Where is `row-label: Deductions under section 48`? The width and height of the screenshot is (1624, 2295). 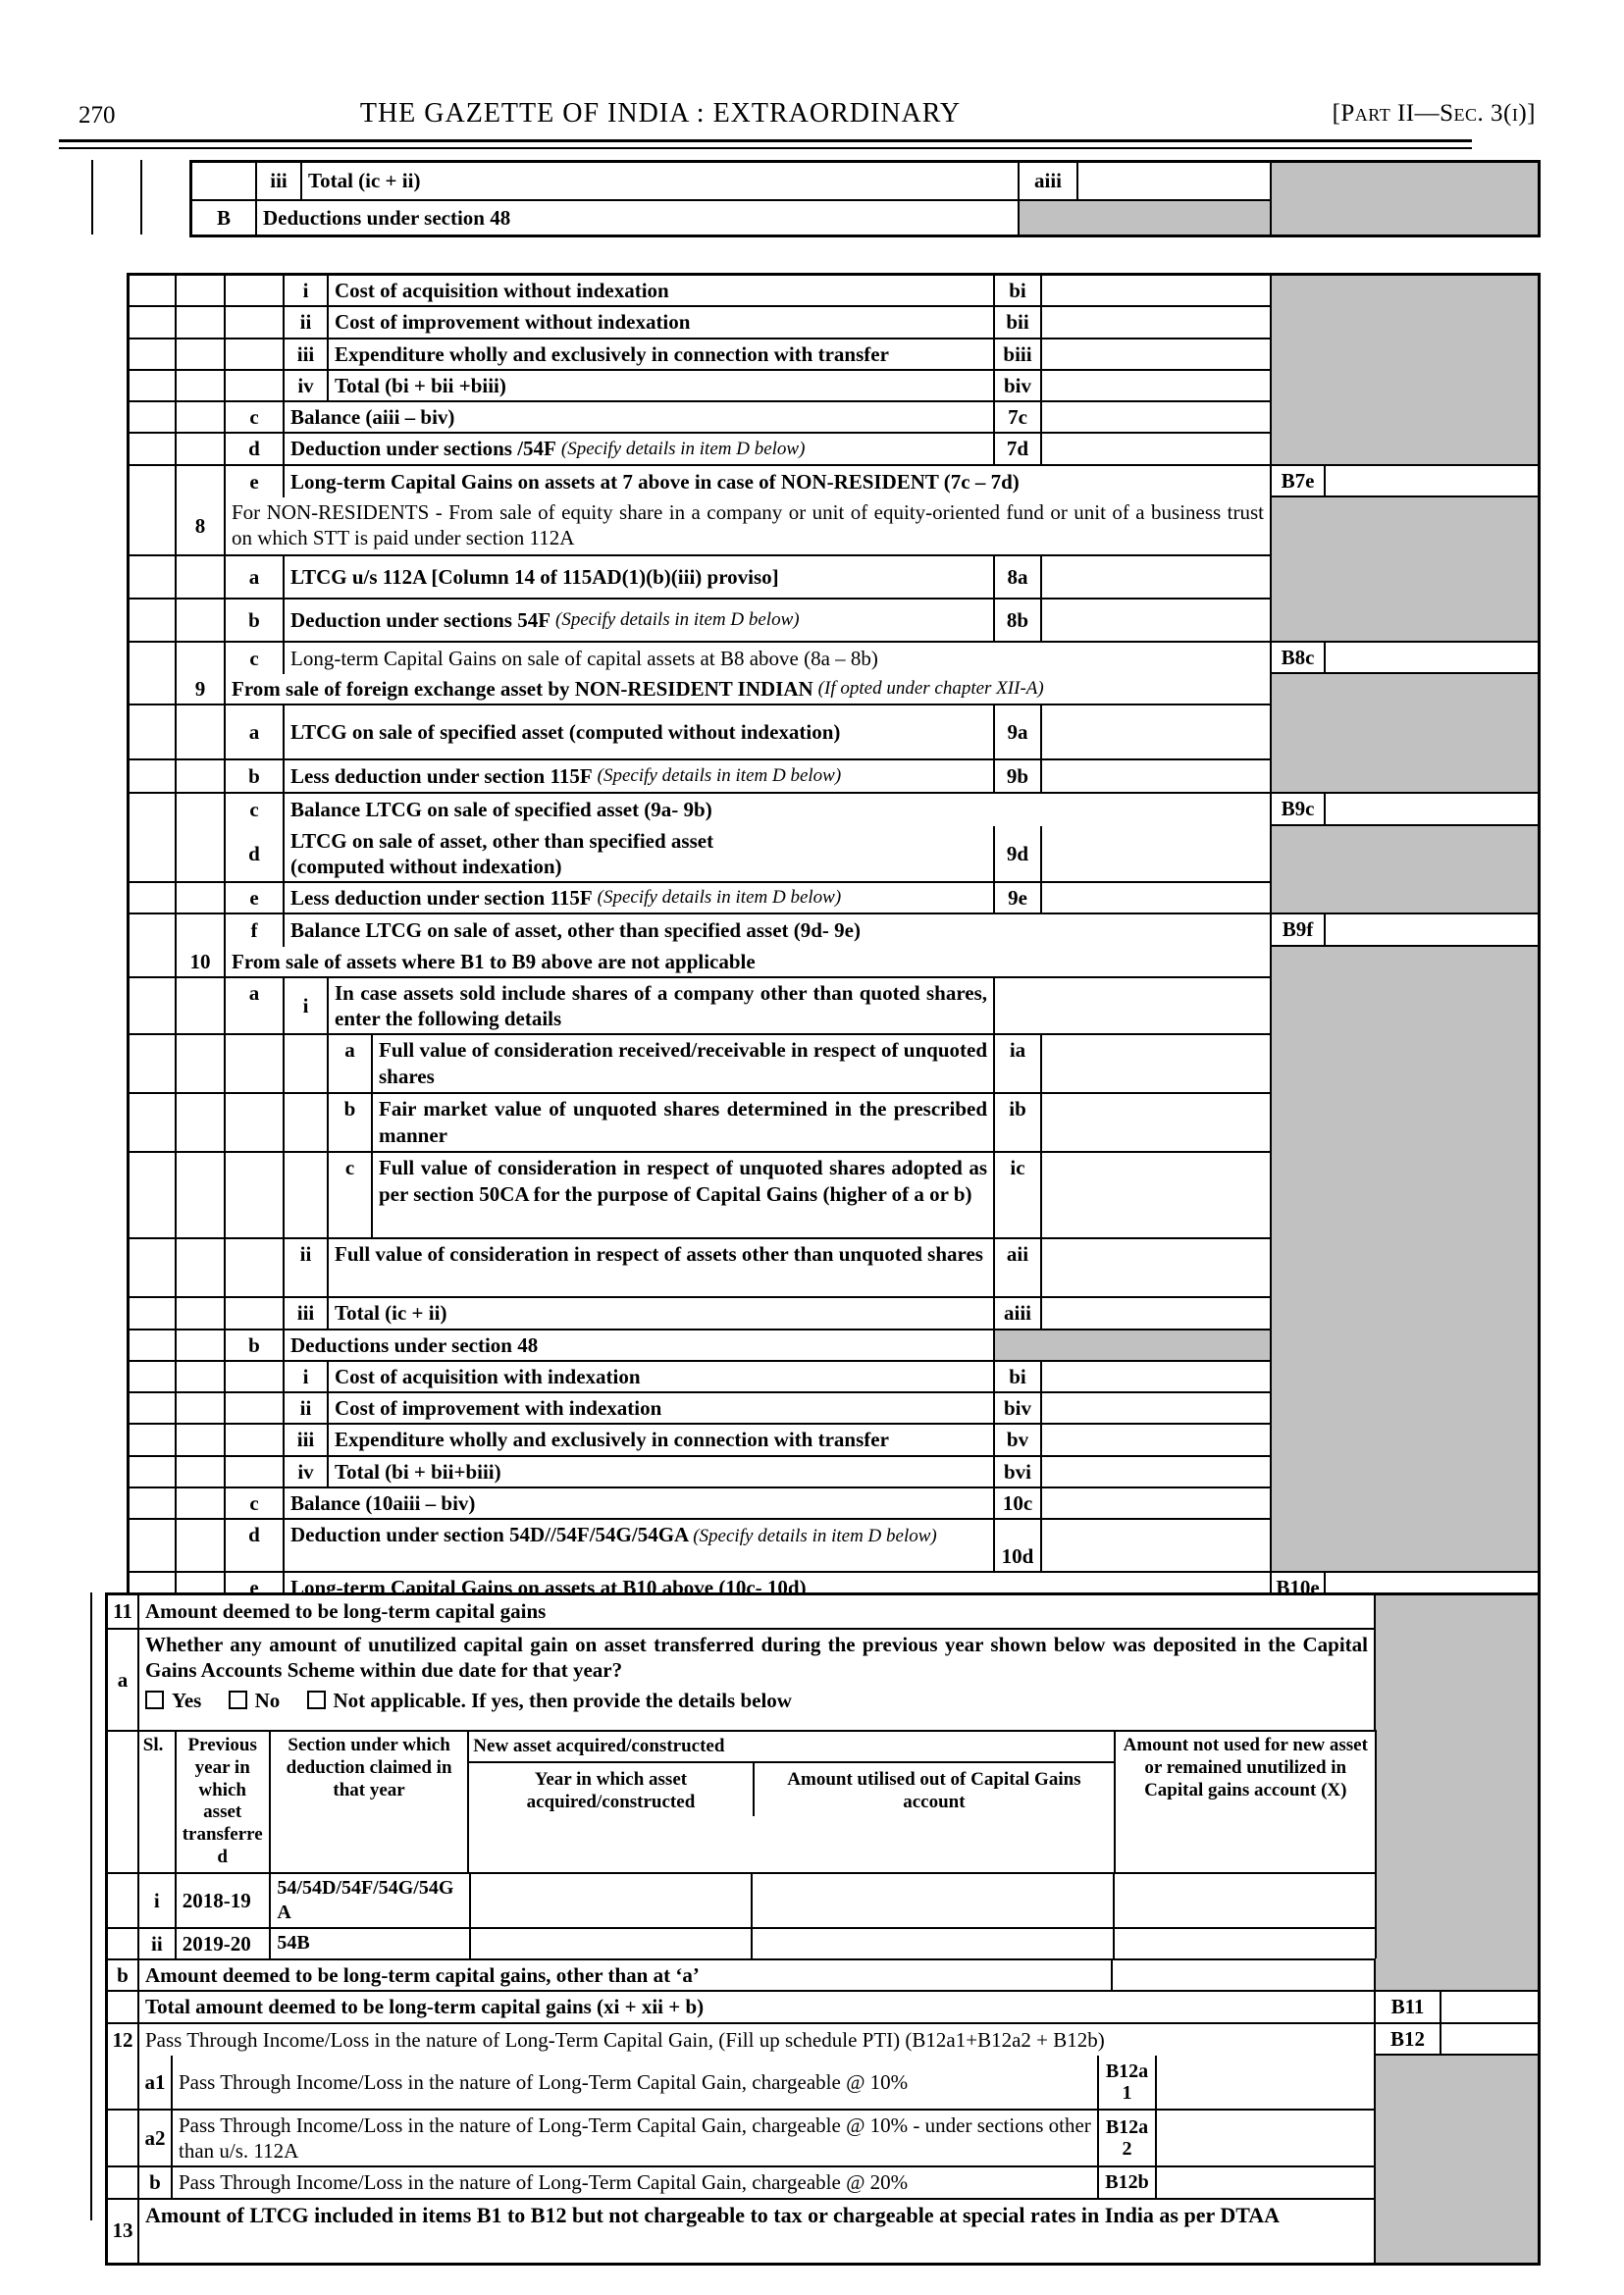
row-label: Deductions under section 48 is located at coordinates (638, 1344).